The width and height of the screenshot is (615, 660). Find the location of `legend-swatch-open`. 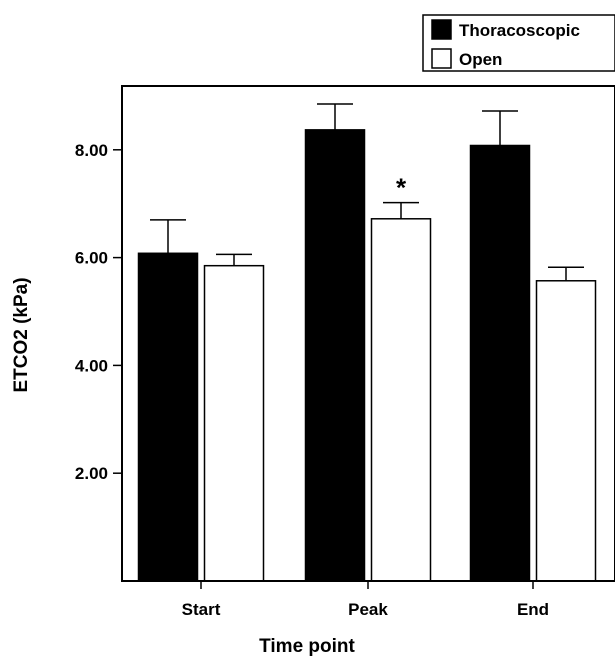

legend-swatch-open is located at coordinates (441, 58).